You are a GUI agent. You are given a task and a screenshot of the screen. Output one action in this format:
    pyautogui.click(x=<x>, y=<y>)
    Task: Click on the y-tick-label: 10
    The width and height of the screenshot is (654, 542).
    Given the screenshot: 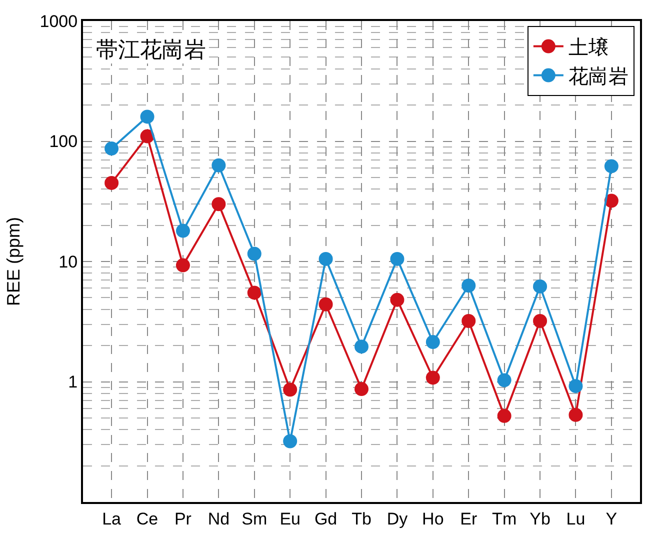 What is the action you would take?
    pyautogui.click(x=68, y=262)
    